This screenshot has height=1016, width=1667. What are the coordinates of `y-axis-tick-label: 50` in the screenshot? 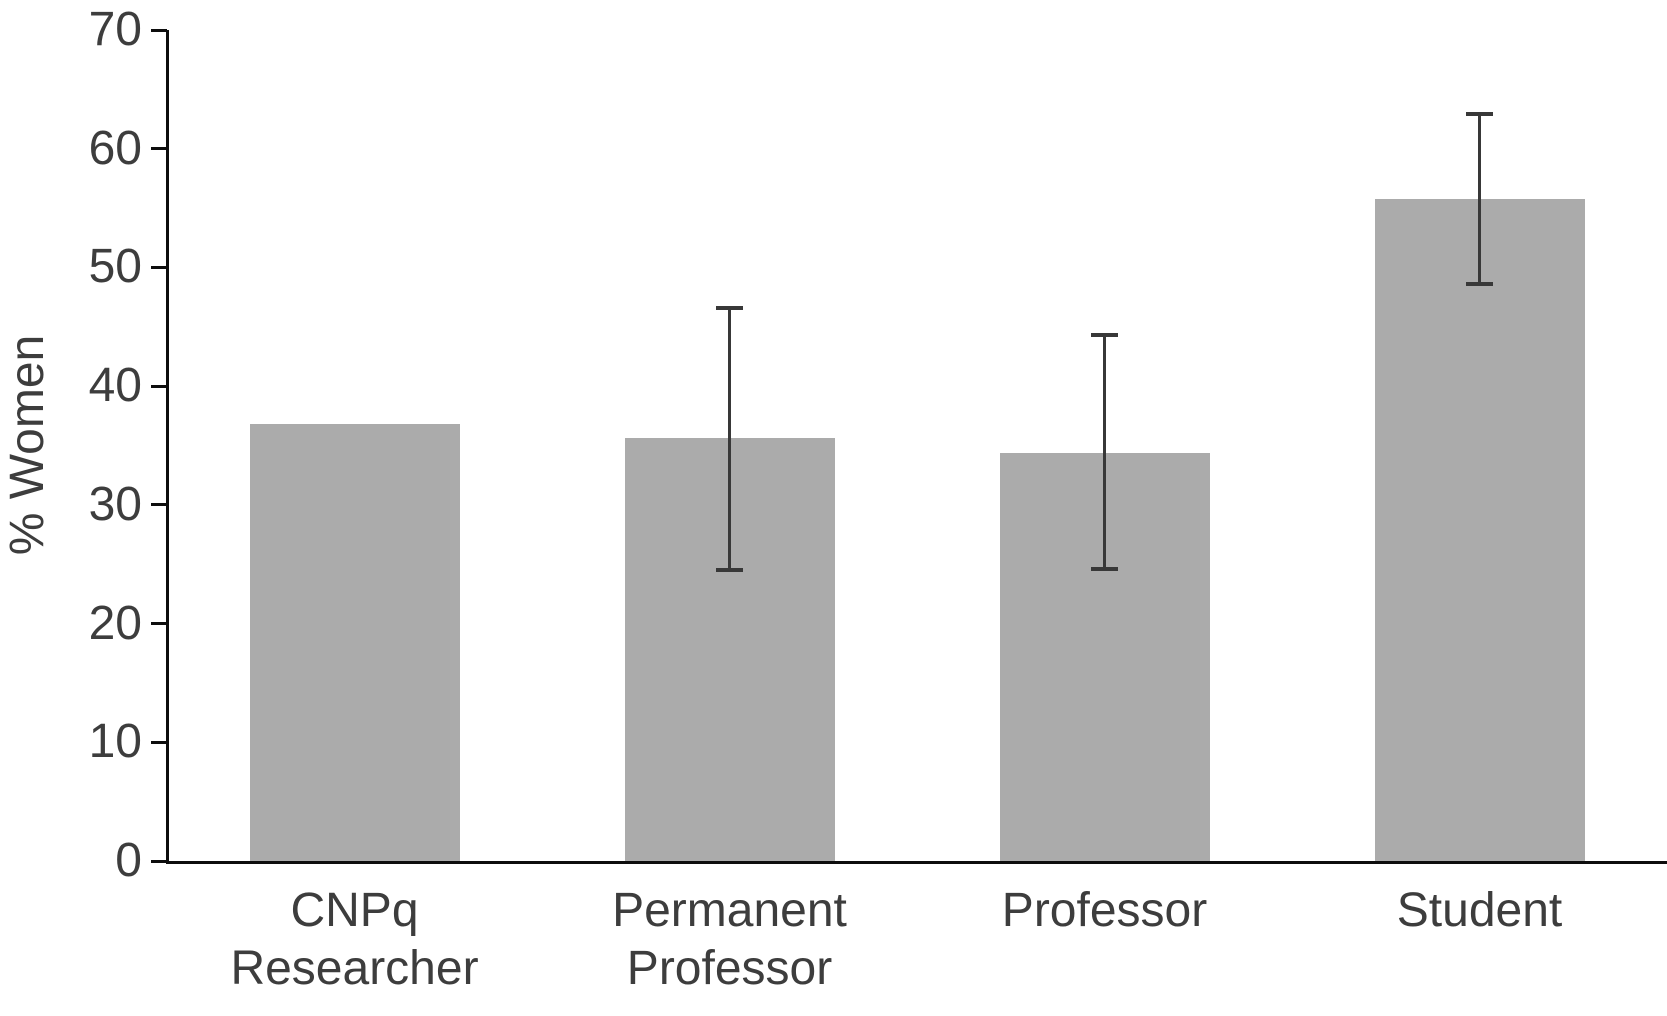 It's located at (115, 267).